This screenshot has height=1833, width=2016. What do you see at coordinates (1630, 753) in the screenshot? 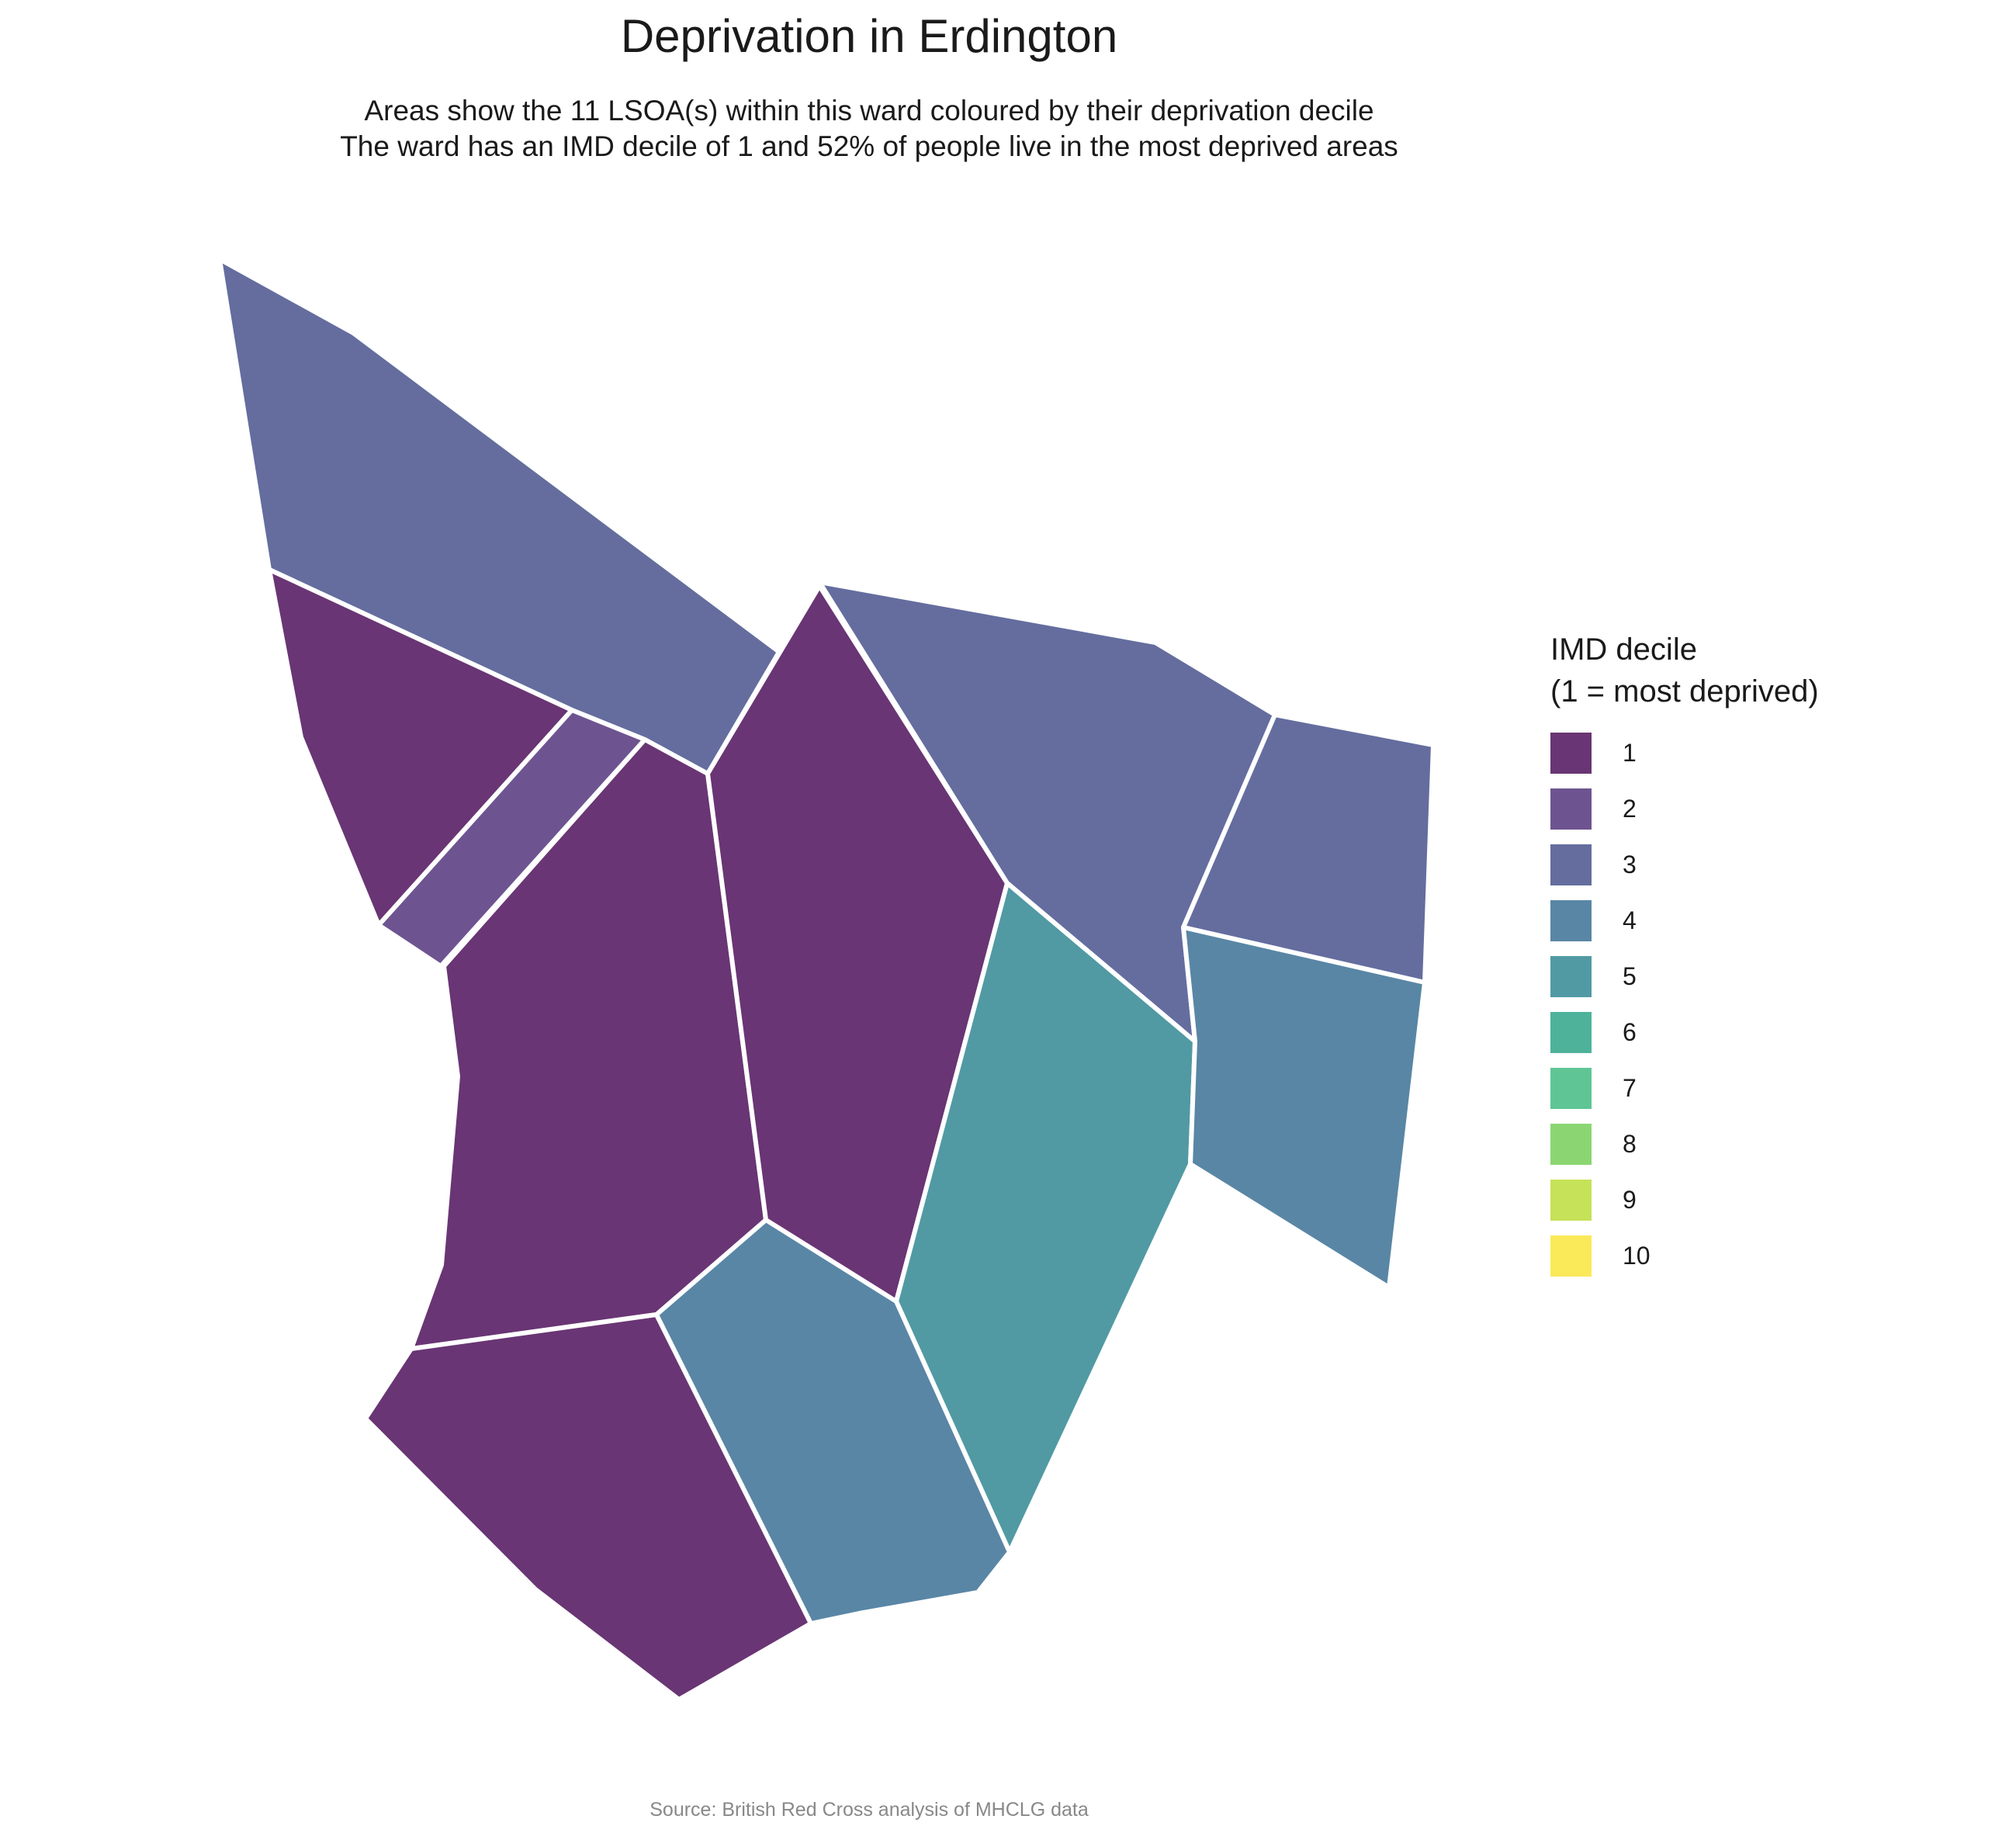
I see `legend-label: 1` at bounding box center [1630, 753].